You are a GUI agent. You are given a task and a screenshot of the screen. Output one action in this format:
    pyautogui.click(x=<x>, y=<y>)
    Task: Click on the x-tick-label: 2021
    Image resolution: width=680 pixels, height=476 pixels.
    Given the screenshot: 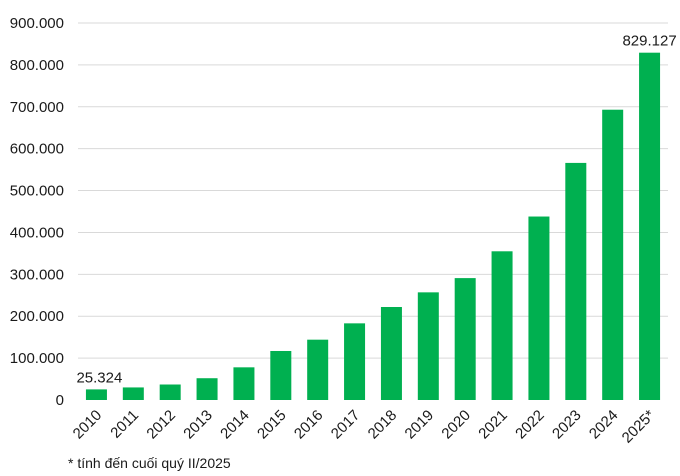 What is the action you would take?
    pyautogui.click(x=493, y=425)
    